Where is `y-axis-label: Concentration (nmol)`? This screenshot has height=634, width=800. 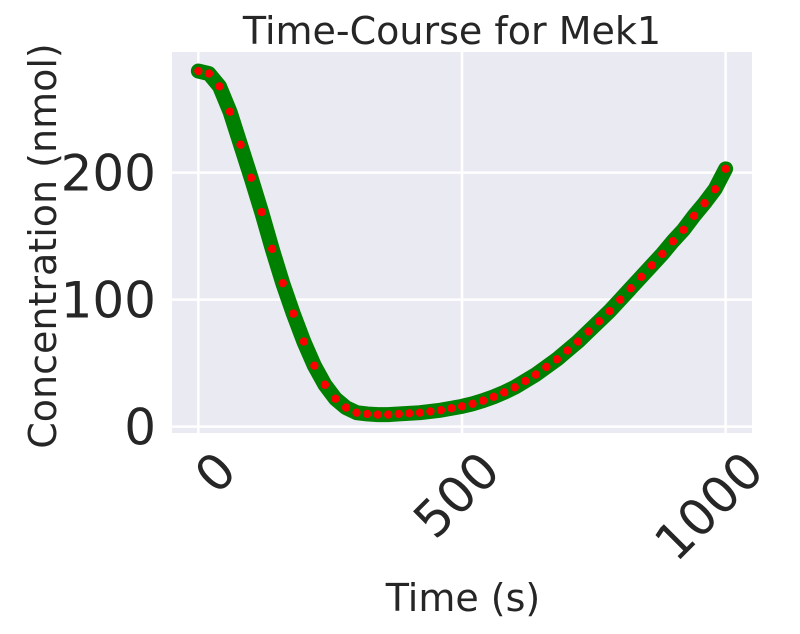
y-axis-label: Concentration (nmol) is located at coordinates (43, 245).